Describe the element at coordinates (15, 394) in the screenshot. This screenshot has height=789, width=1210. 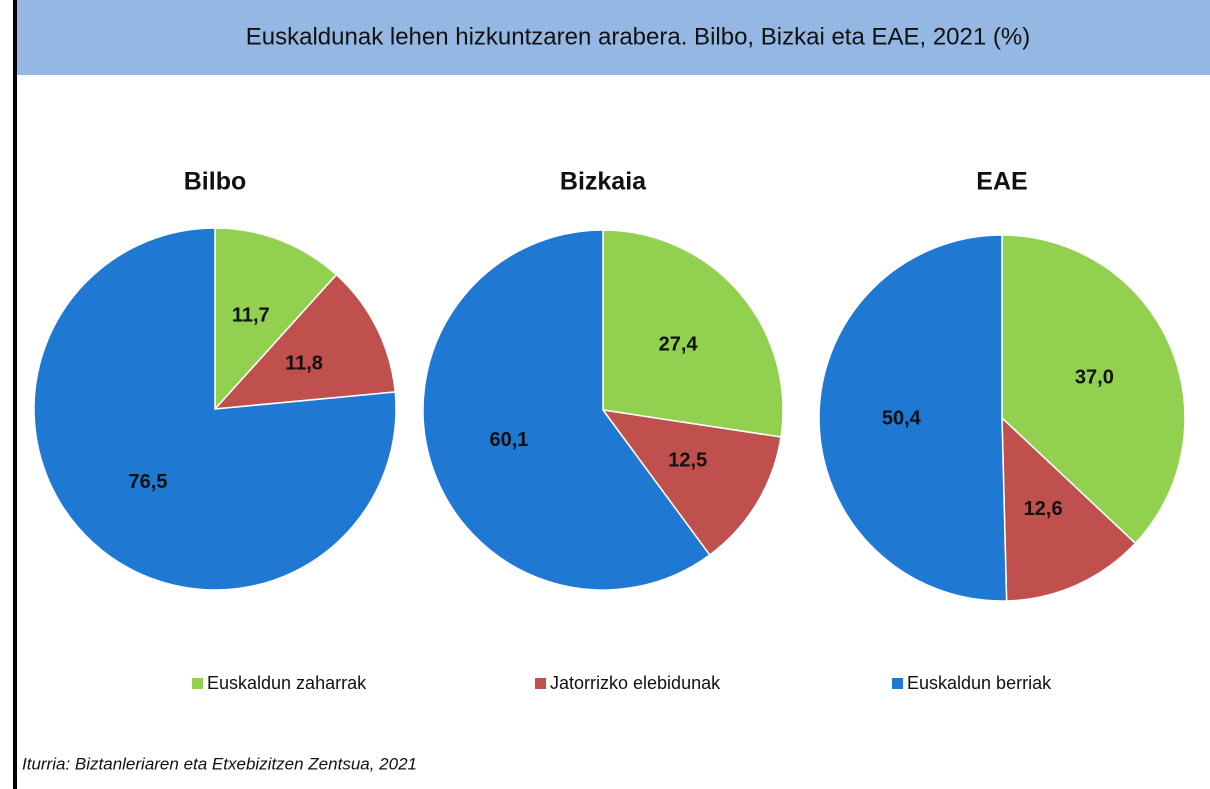
I see `left-border` at that location.